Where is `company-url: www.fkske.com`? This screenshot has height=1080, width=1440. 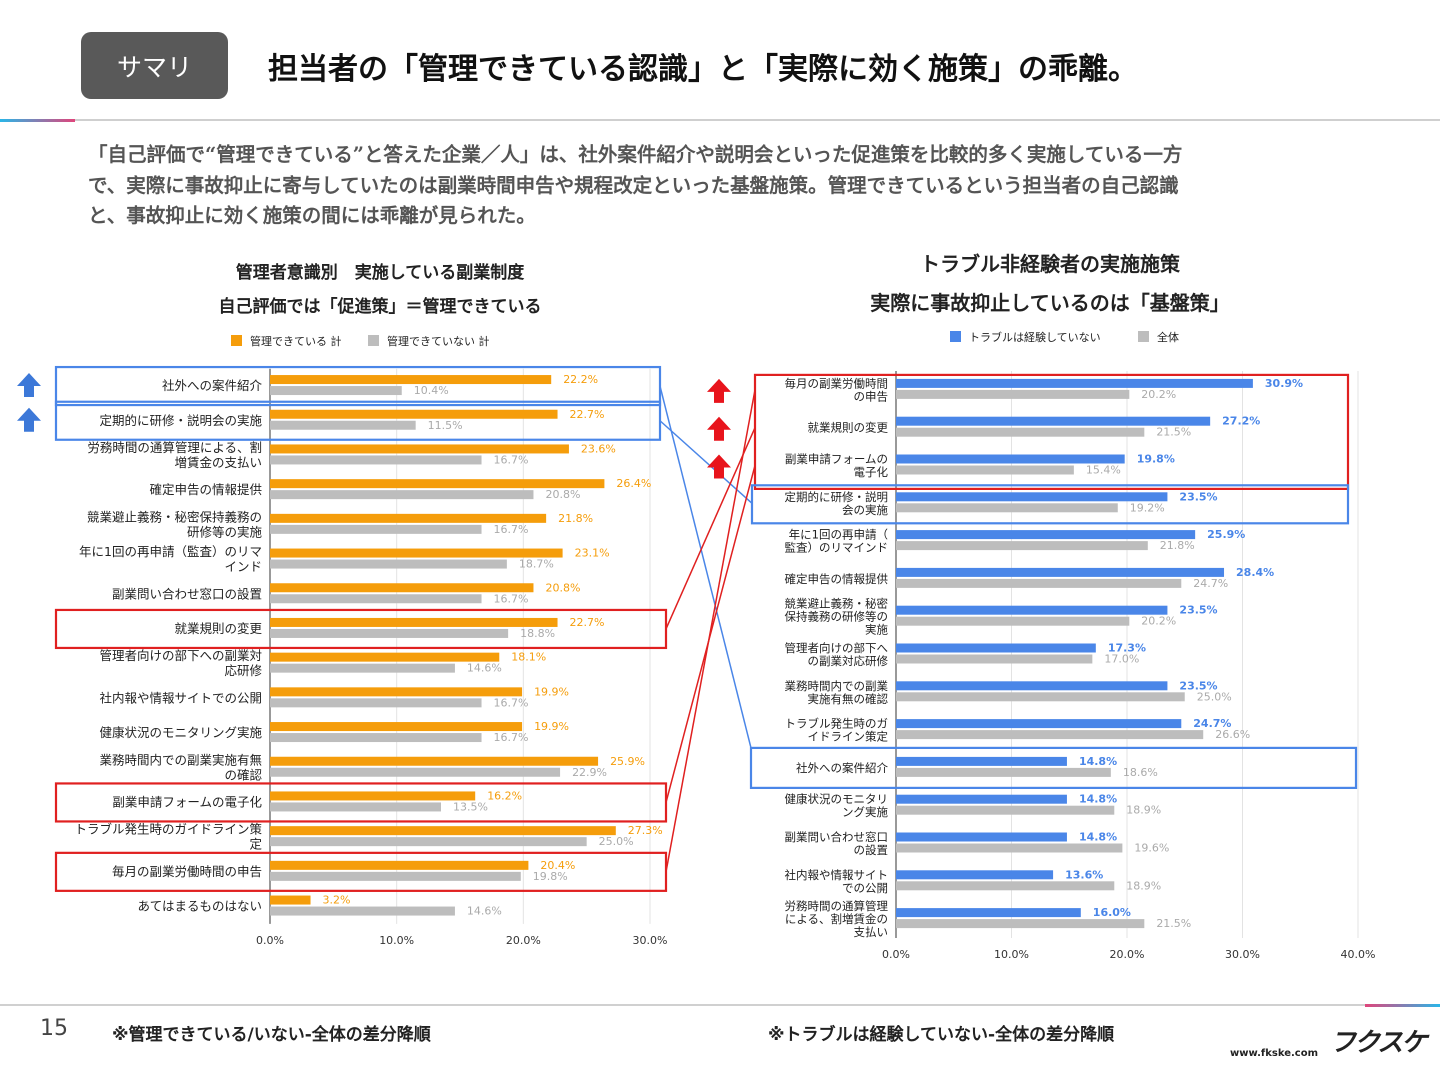
company-url: www.fkske.com is located at coordinates (1274, 1053).